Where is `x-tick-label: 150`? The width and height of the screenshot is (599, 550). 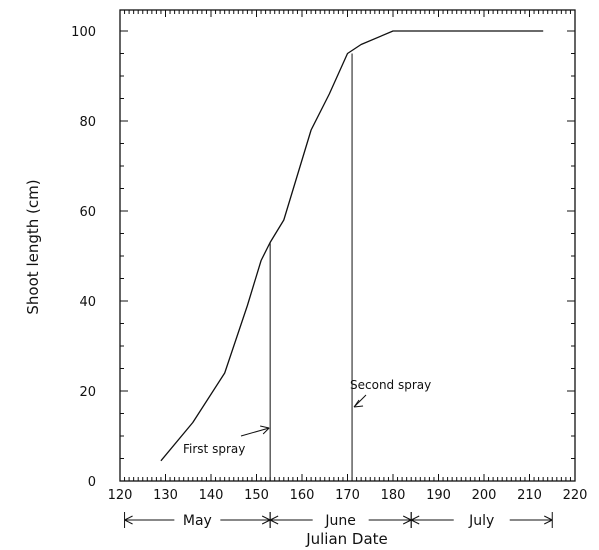 x-tick-label: 150 is located at coordinates (256, 495).